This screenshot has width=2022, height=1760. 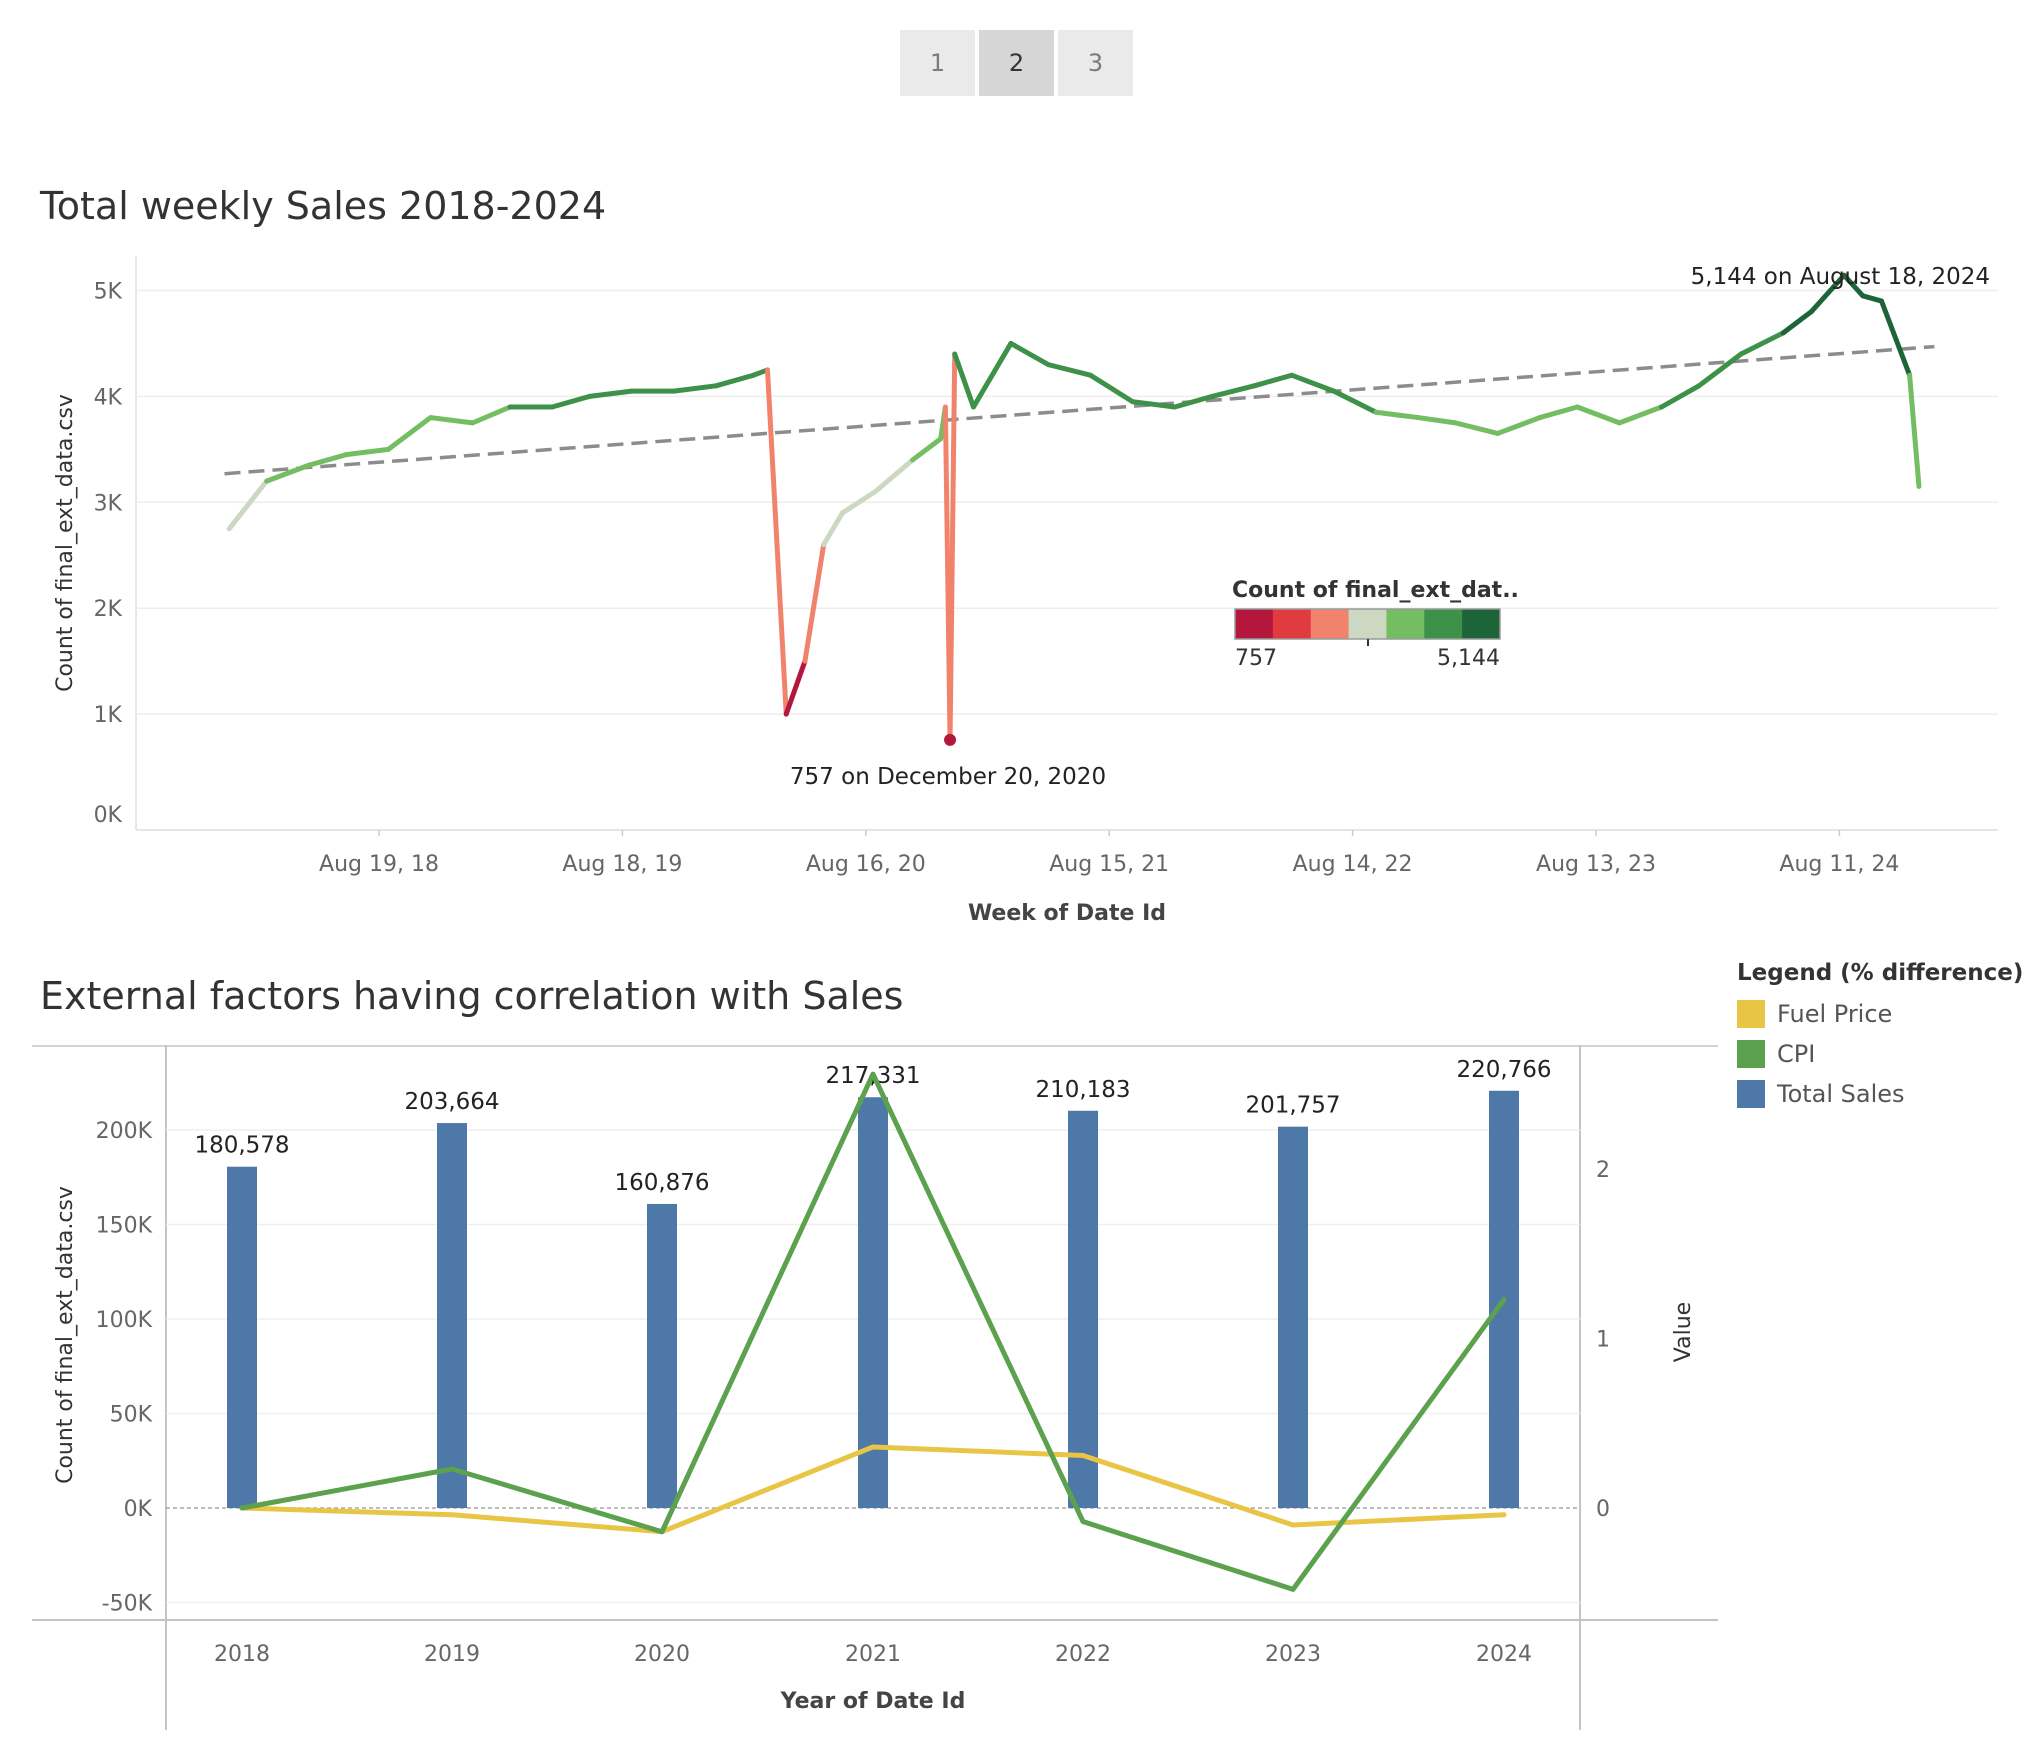 I want to click on bar-data-label: 220,766, so click(x=1503, y=1070).